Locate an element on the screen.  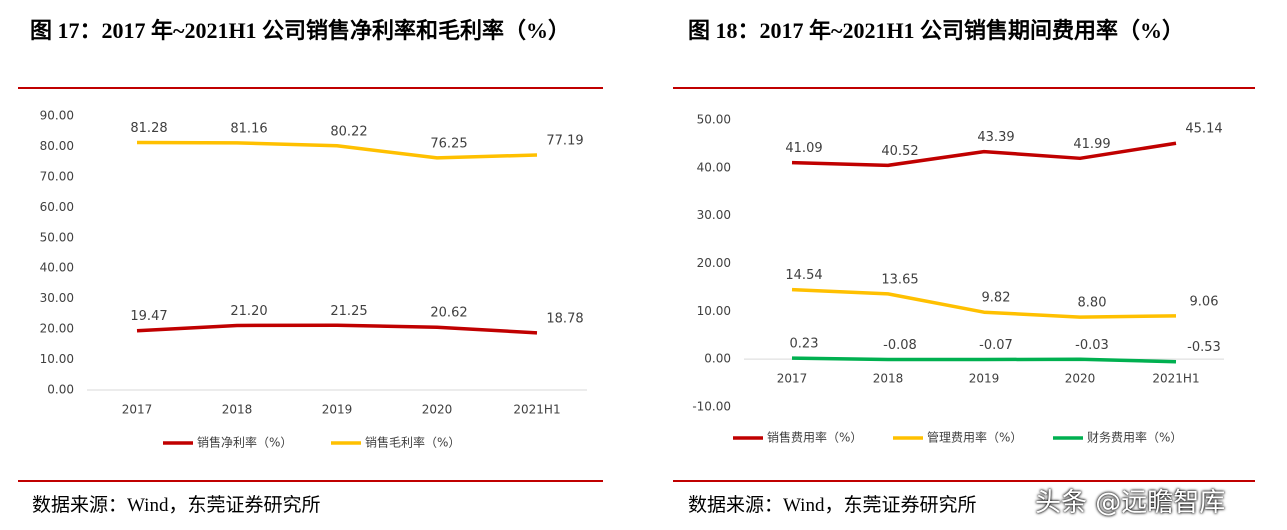
watermark: 头条 @远瞻智库 is located at coordinates (1130, 503).